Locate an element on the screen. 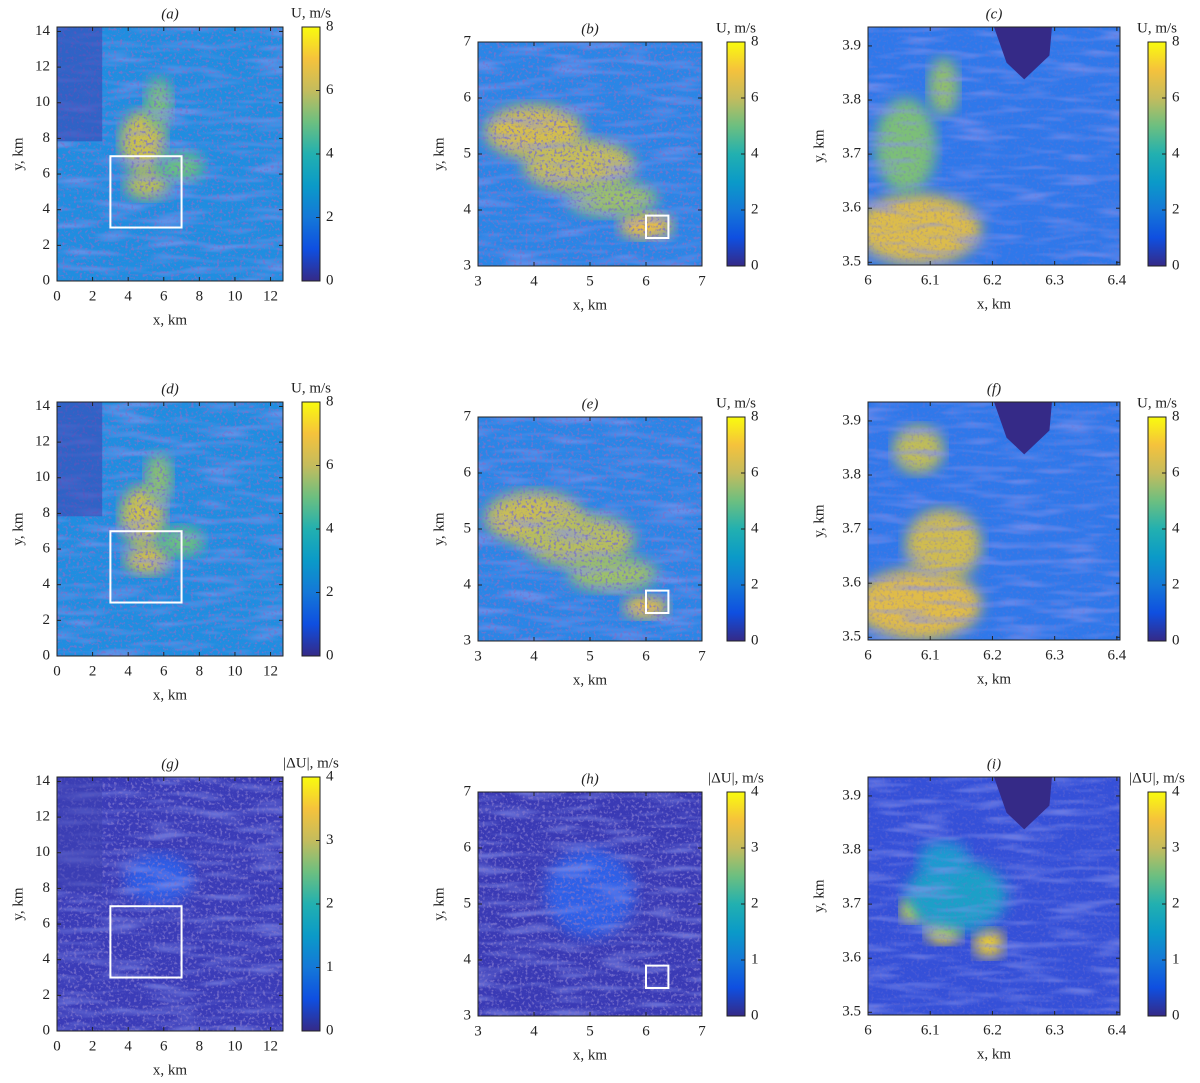  y-tick-label: 6 is located at coordinates (468, 472).